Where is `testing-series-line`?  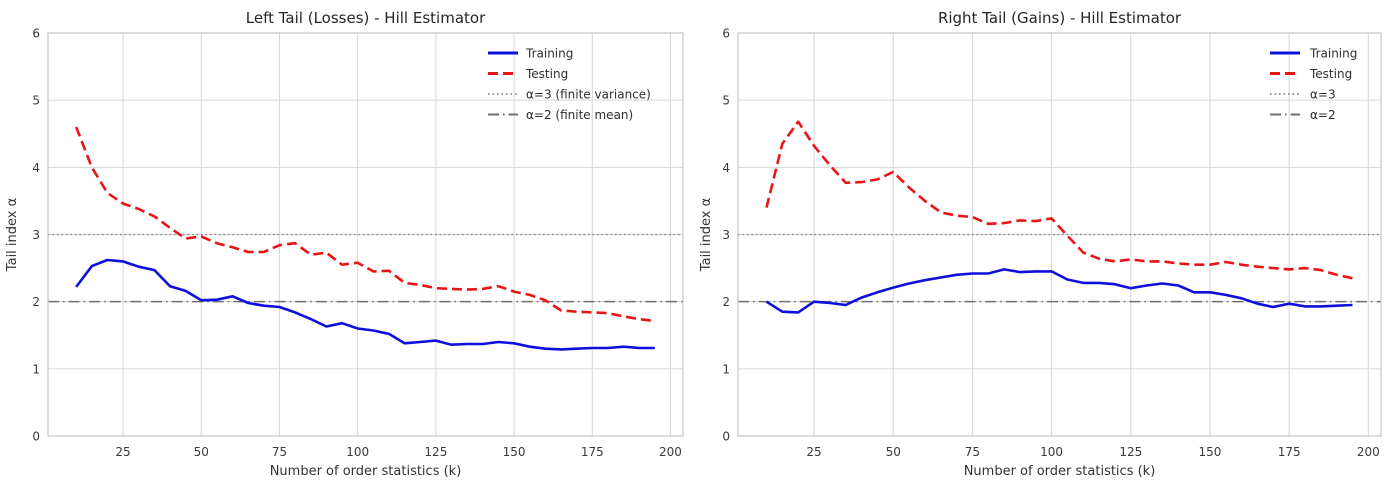
testing-series-line is located at coordinates (1059, 200).